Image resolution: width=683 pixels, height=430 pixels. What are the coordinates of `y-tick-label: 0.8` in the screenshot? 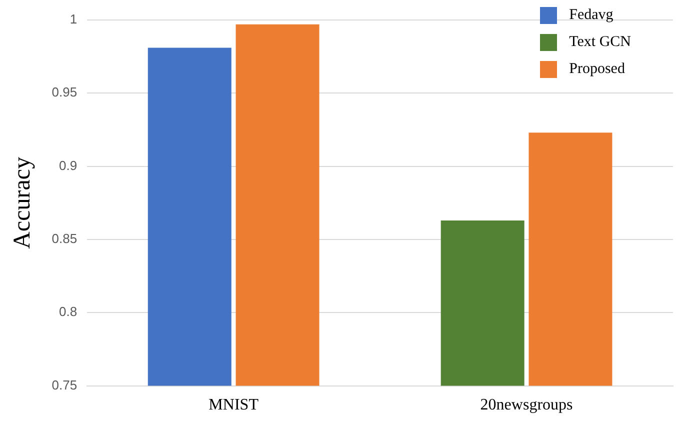 It's located at (68, 312).